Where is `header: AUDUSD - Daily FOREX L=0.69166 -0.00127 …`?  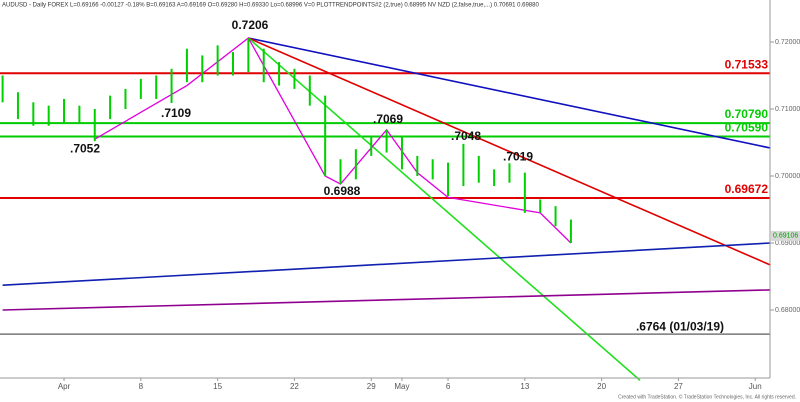 header: AUDUSD - Daily FOREX L=0.69166 -0.00127 … is located at coordinates (270, 6).